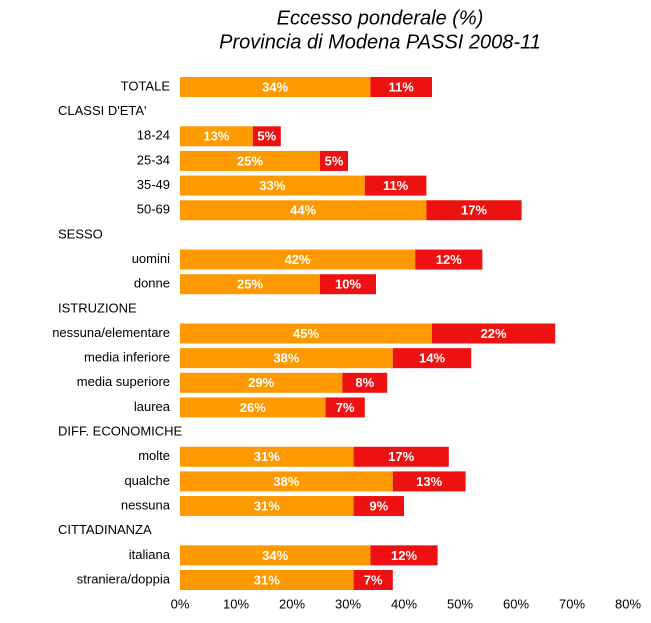  I want to click on y-tick-label: donne, so click(152, 283).